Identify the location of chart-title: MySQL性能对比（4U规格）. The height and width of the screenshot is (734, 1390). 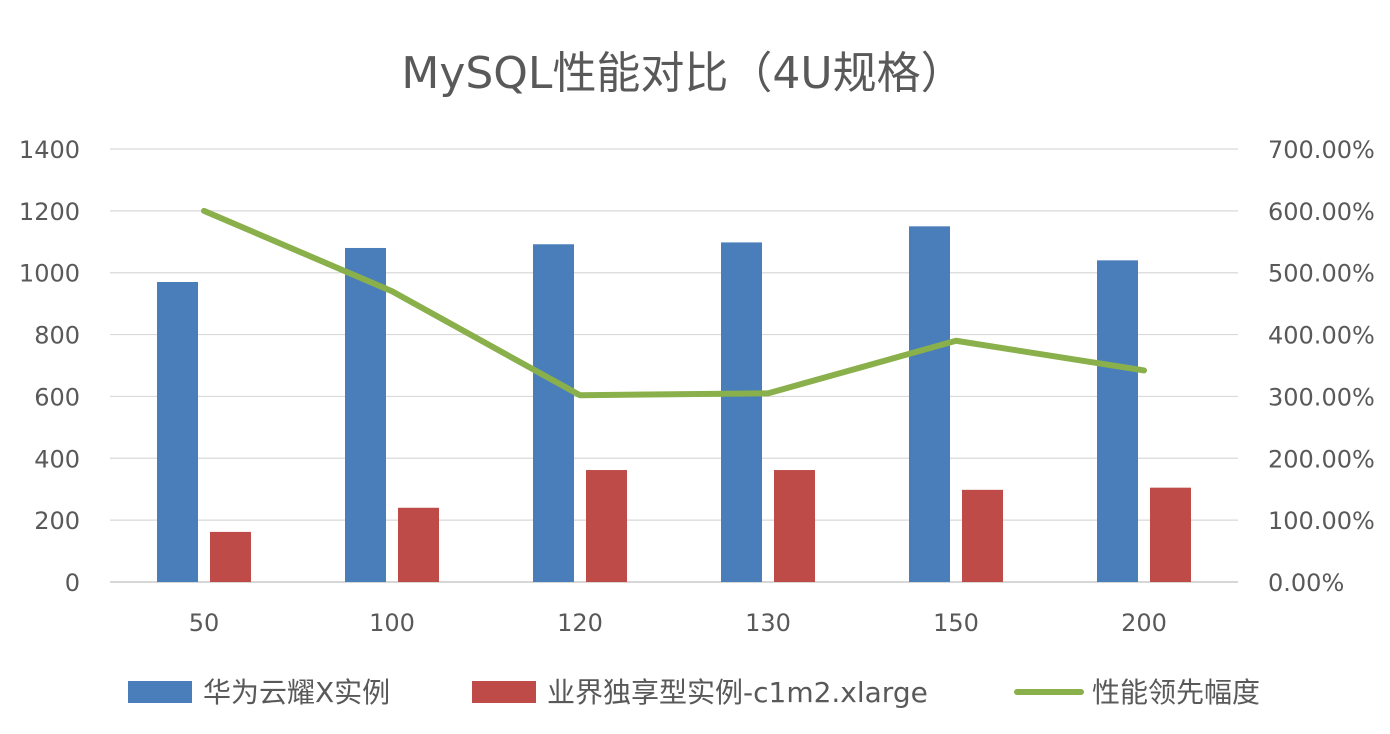
(682, 73).